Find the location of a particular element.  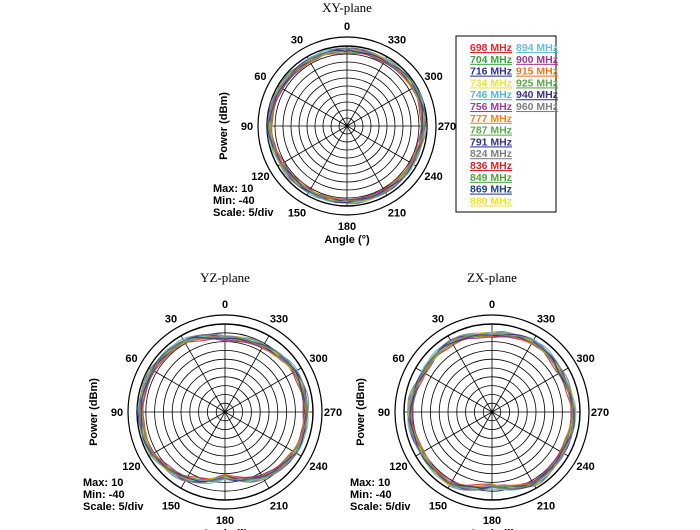

plot-title: ZX-plane is located at coordinates (492, 277).